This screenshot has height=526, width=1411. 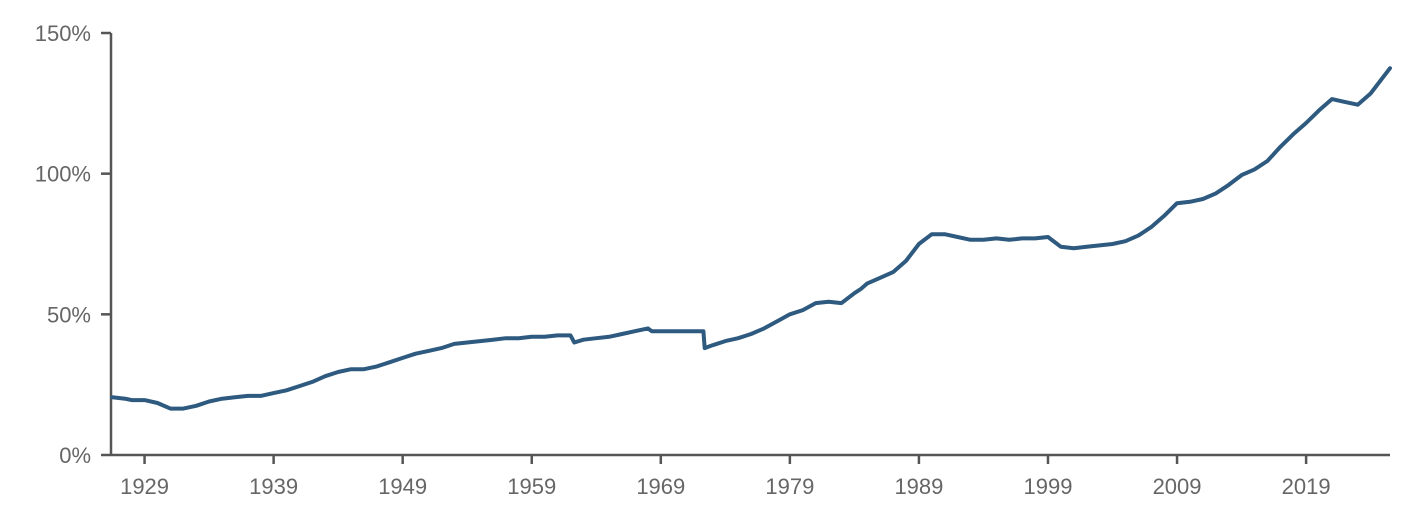 I want to click on x-axis-ticks: 1929 1939 1949 1959 1969 1979 1989 1999 2009 2019, so click(x=725, y=477).